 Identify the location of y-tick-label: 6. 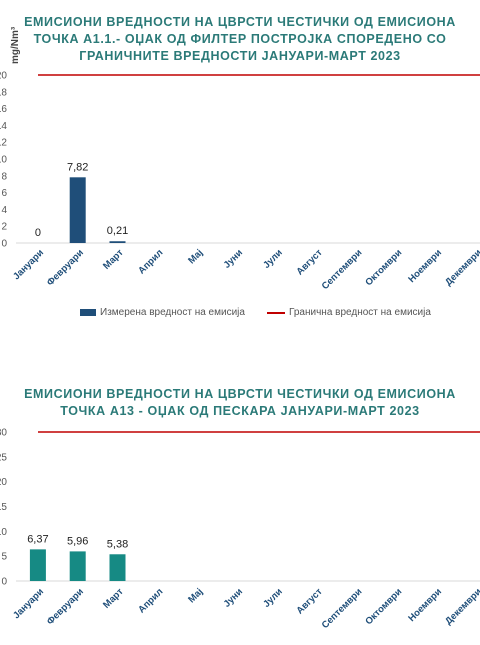
(4, 193).